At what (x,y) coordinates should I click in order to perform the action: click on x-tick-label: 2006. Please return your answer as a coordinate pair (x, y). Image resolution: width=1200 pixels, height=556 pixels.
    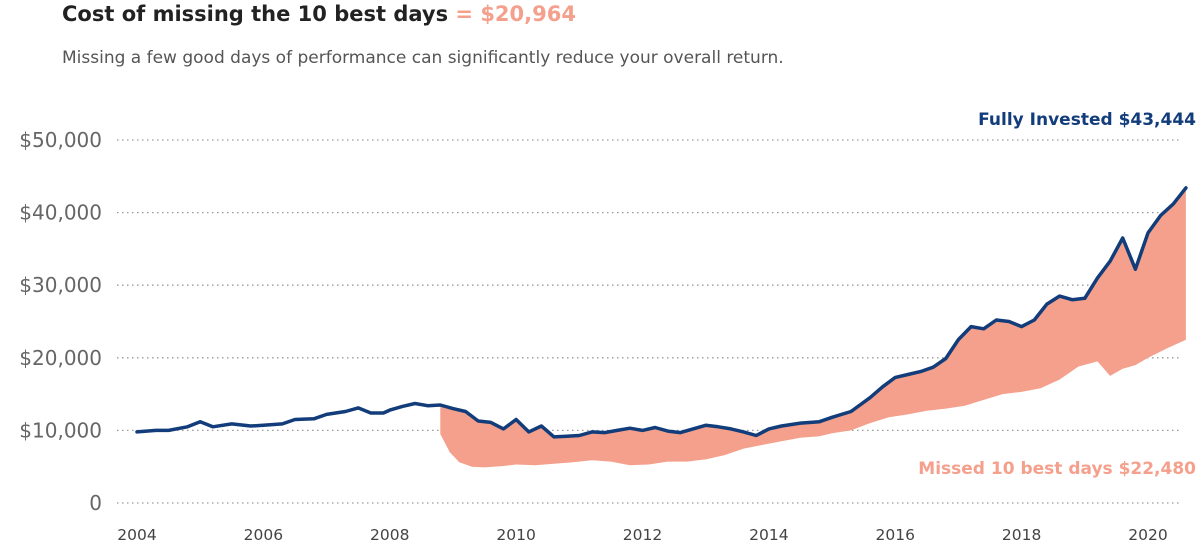
    Looking at the image, I should click on (263, 535).